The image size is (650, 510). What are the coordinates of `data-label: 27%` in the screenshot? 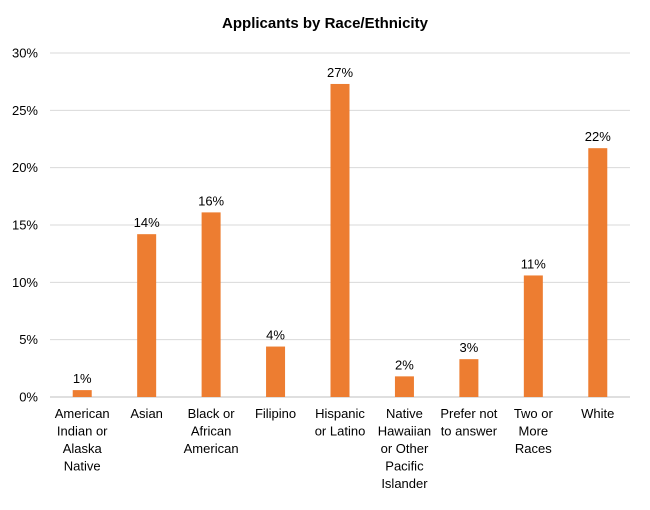 It's located at (340, 72).